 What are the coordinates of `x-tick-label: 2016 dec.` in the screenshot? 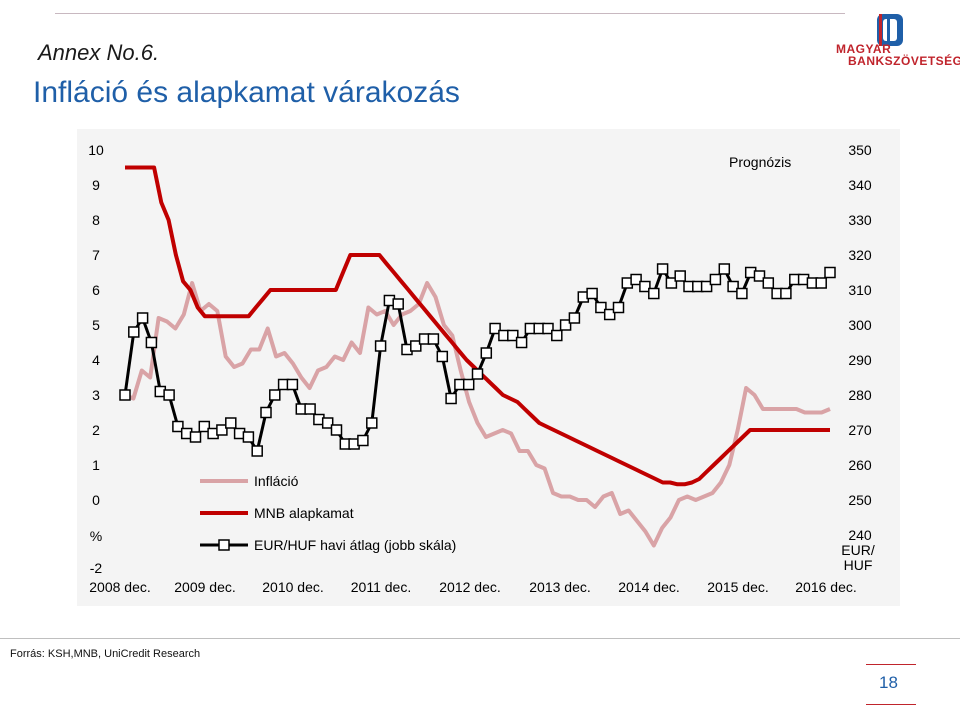 It's located at (826, 587).